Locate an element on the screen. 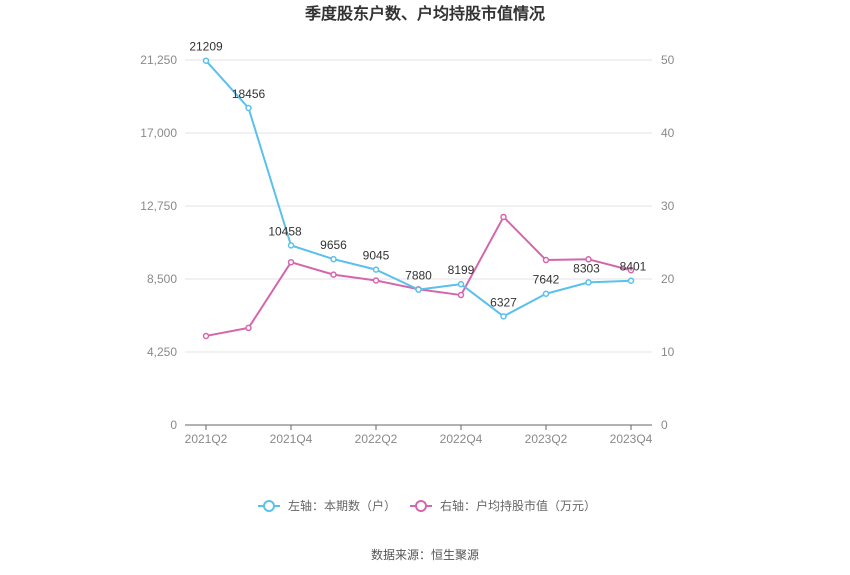 This screenshot has width=850, height=575. x-tick-label: 2021Q2 is located at coordinates (206, 439).